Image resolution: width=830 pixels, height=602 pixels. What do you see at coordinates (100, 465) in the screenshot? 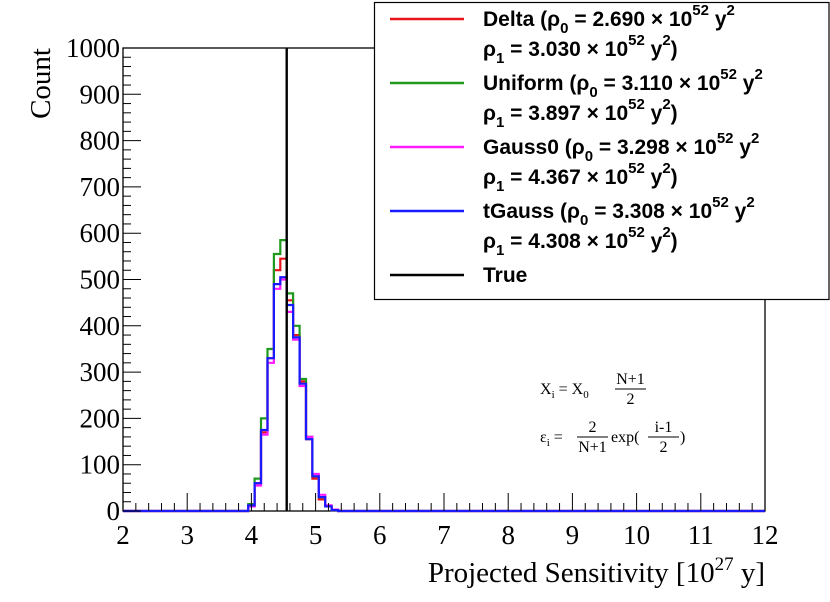
I see `y-tick-label: 100` at bounding box center [100, 465].